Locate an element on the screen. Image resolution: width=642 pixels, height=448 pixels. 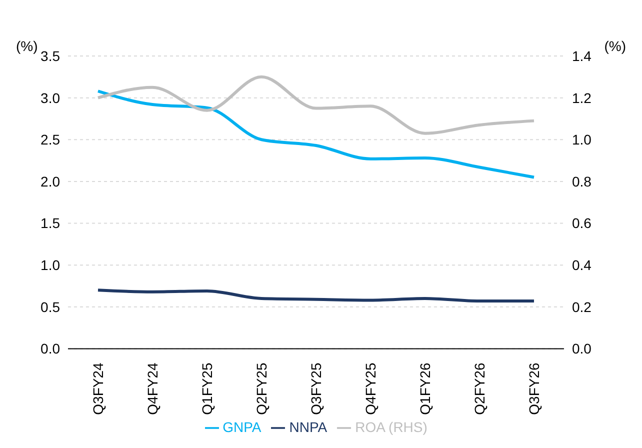
y-tick-label: 0.5 is located at coordinates (50, 306).